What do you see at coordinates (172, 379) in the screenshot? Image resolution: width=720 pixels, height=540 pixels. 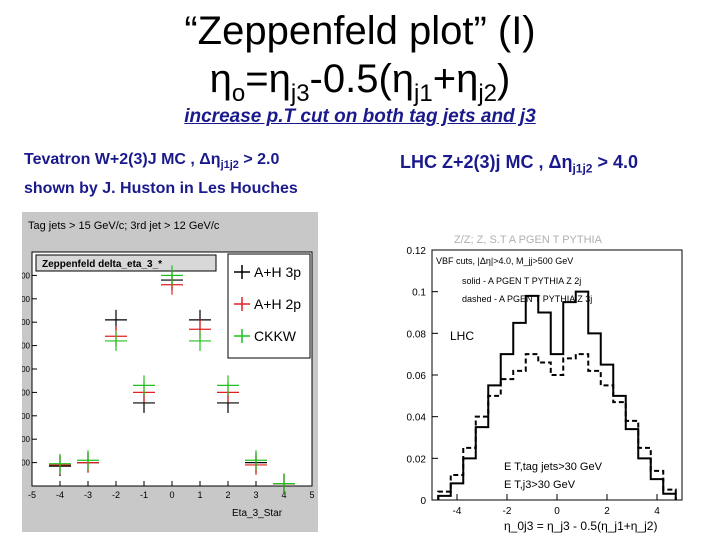 I see `left-data-points` at bounding box center [172, 379].